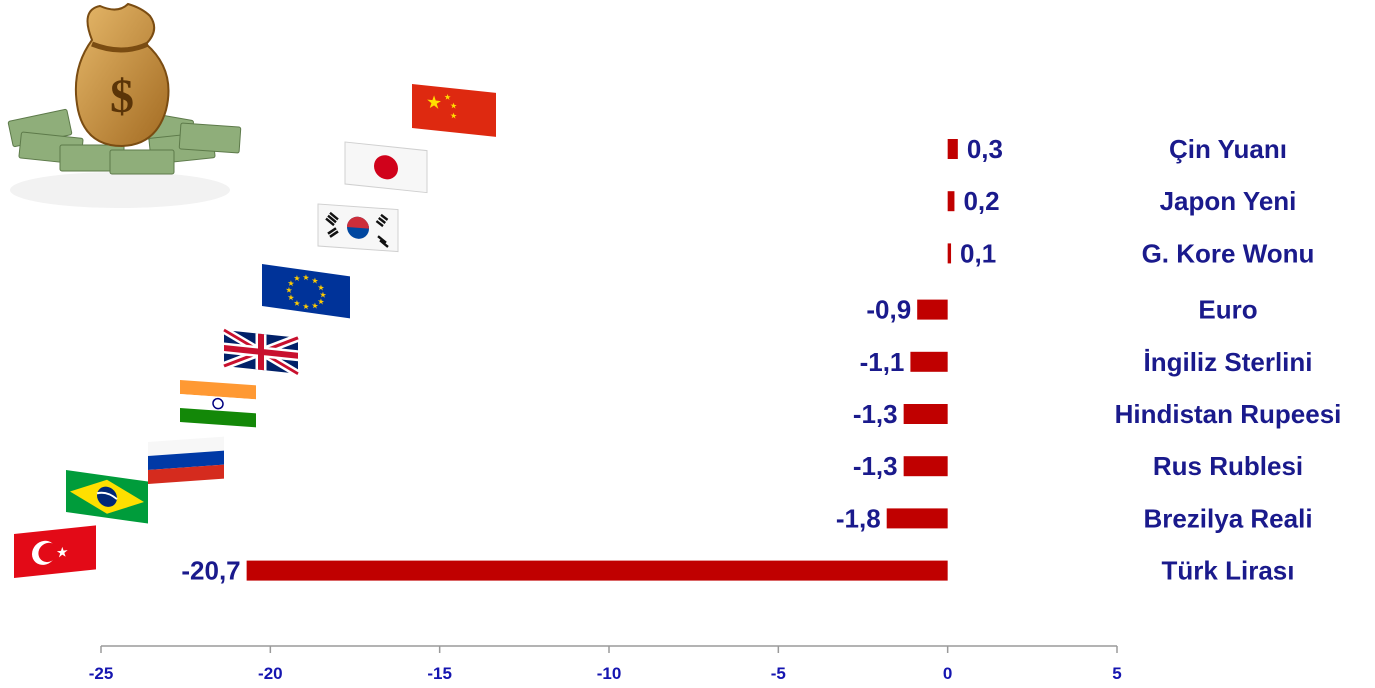 Image resolution: width=1375 pixels, height=688 pixels. What do you see at coordinates (270, 673) in the screenshot?
I see `x-tick-label-1: -20` at bounding box center [270, 673].